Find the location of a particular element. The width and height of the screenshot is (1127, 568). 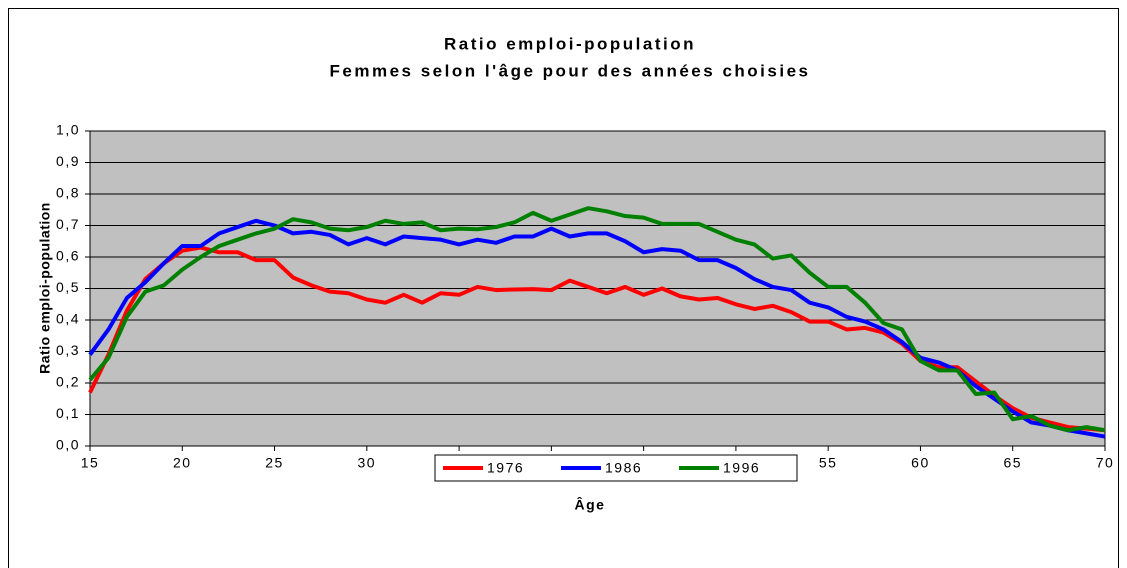

x-tick-label: 70 is located at coordinates (1105, 463).